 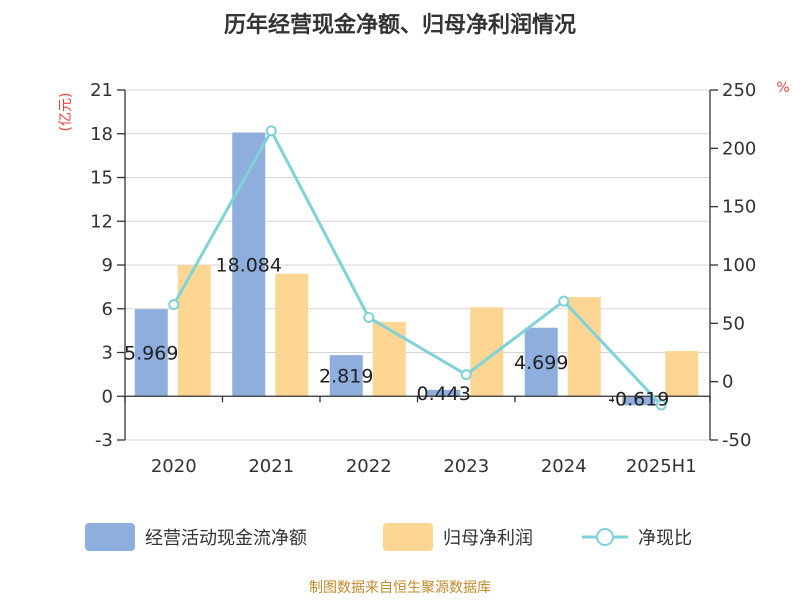 I want to click on data-label-2021: 18.084, so click(x=249, y=265).